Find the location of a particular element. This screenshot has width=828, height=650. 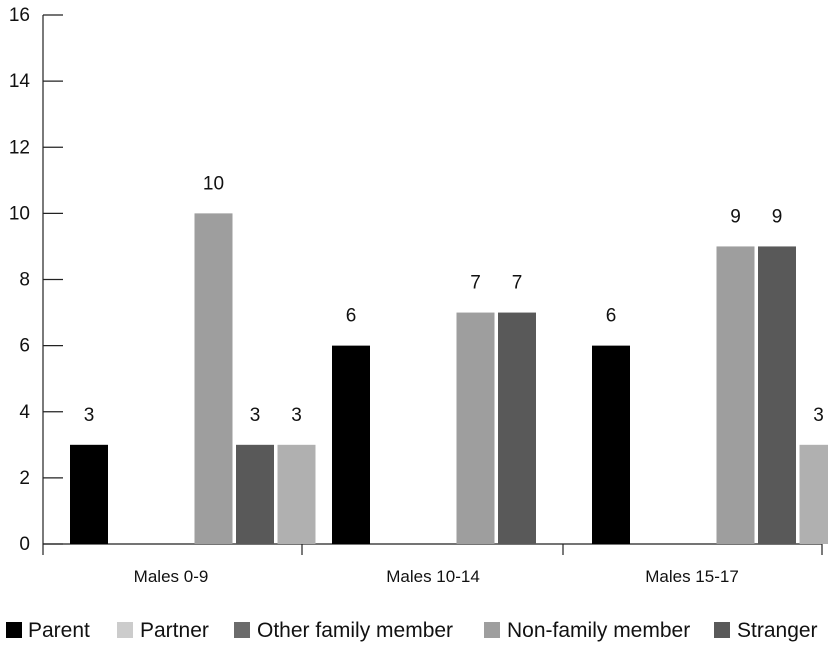

y-tick-label-10: 10 is located at coordinates (19, 213).